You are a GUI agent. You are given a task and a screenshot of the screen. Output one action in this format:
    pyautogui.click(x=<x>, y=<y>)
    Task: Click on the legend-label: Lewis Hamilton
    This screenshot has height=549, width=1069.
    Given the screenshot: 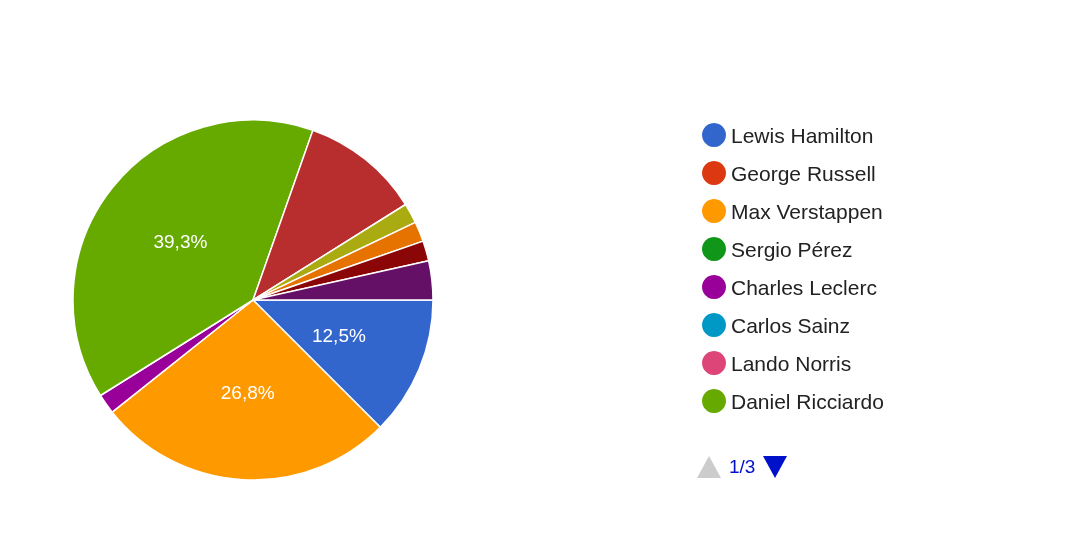 What is the action you would take?
    pyautogui.click(x=802, y=135)
    